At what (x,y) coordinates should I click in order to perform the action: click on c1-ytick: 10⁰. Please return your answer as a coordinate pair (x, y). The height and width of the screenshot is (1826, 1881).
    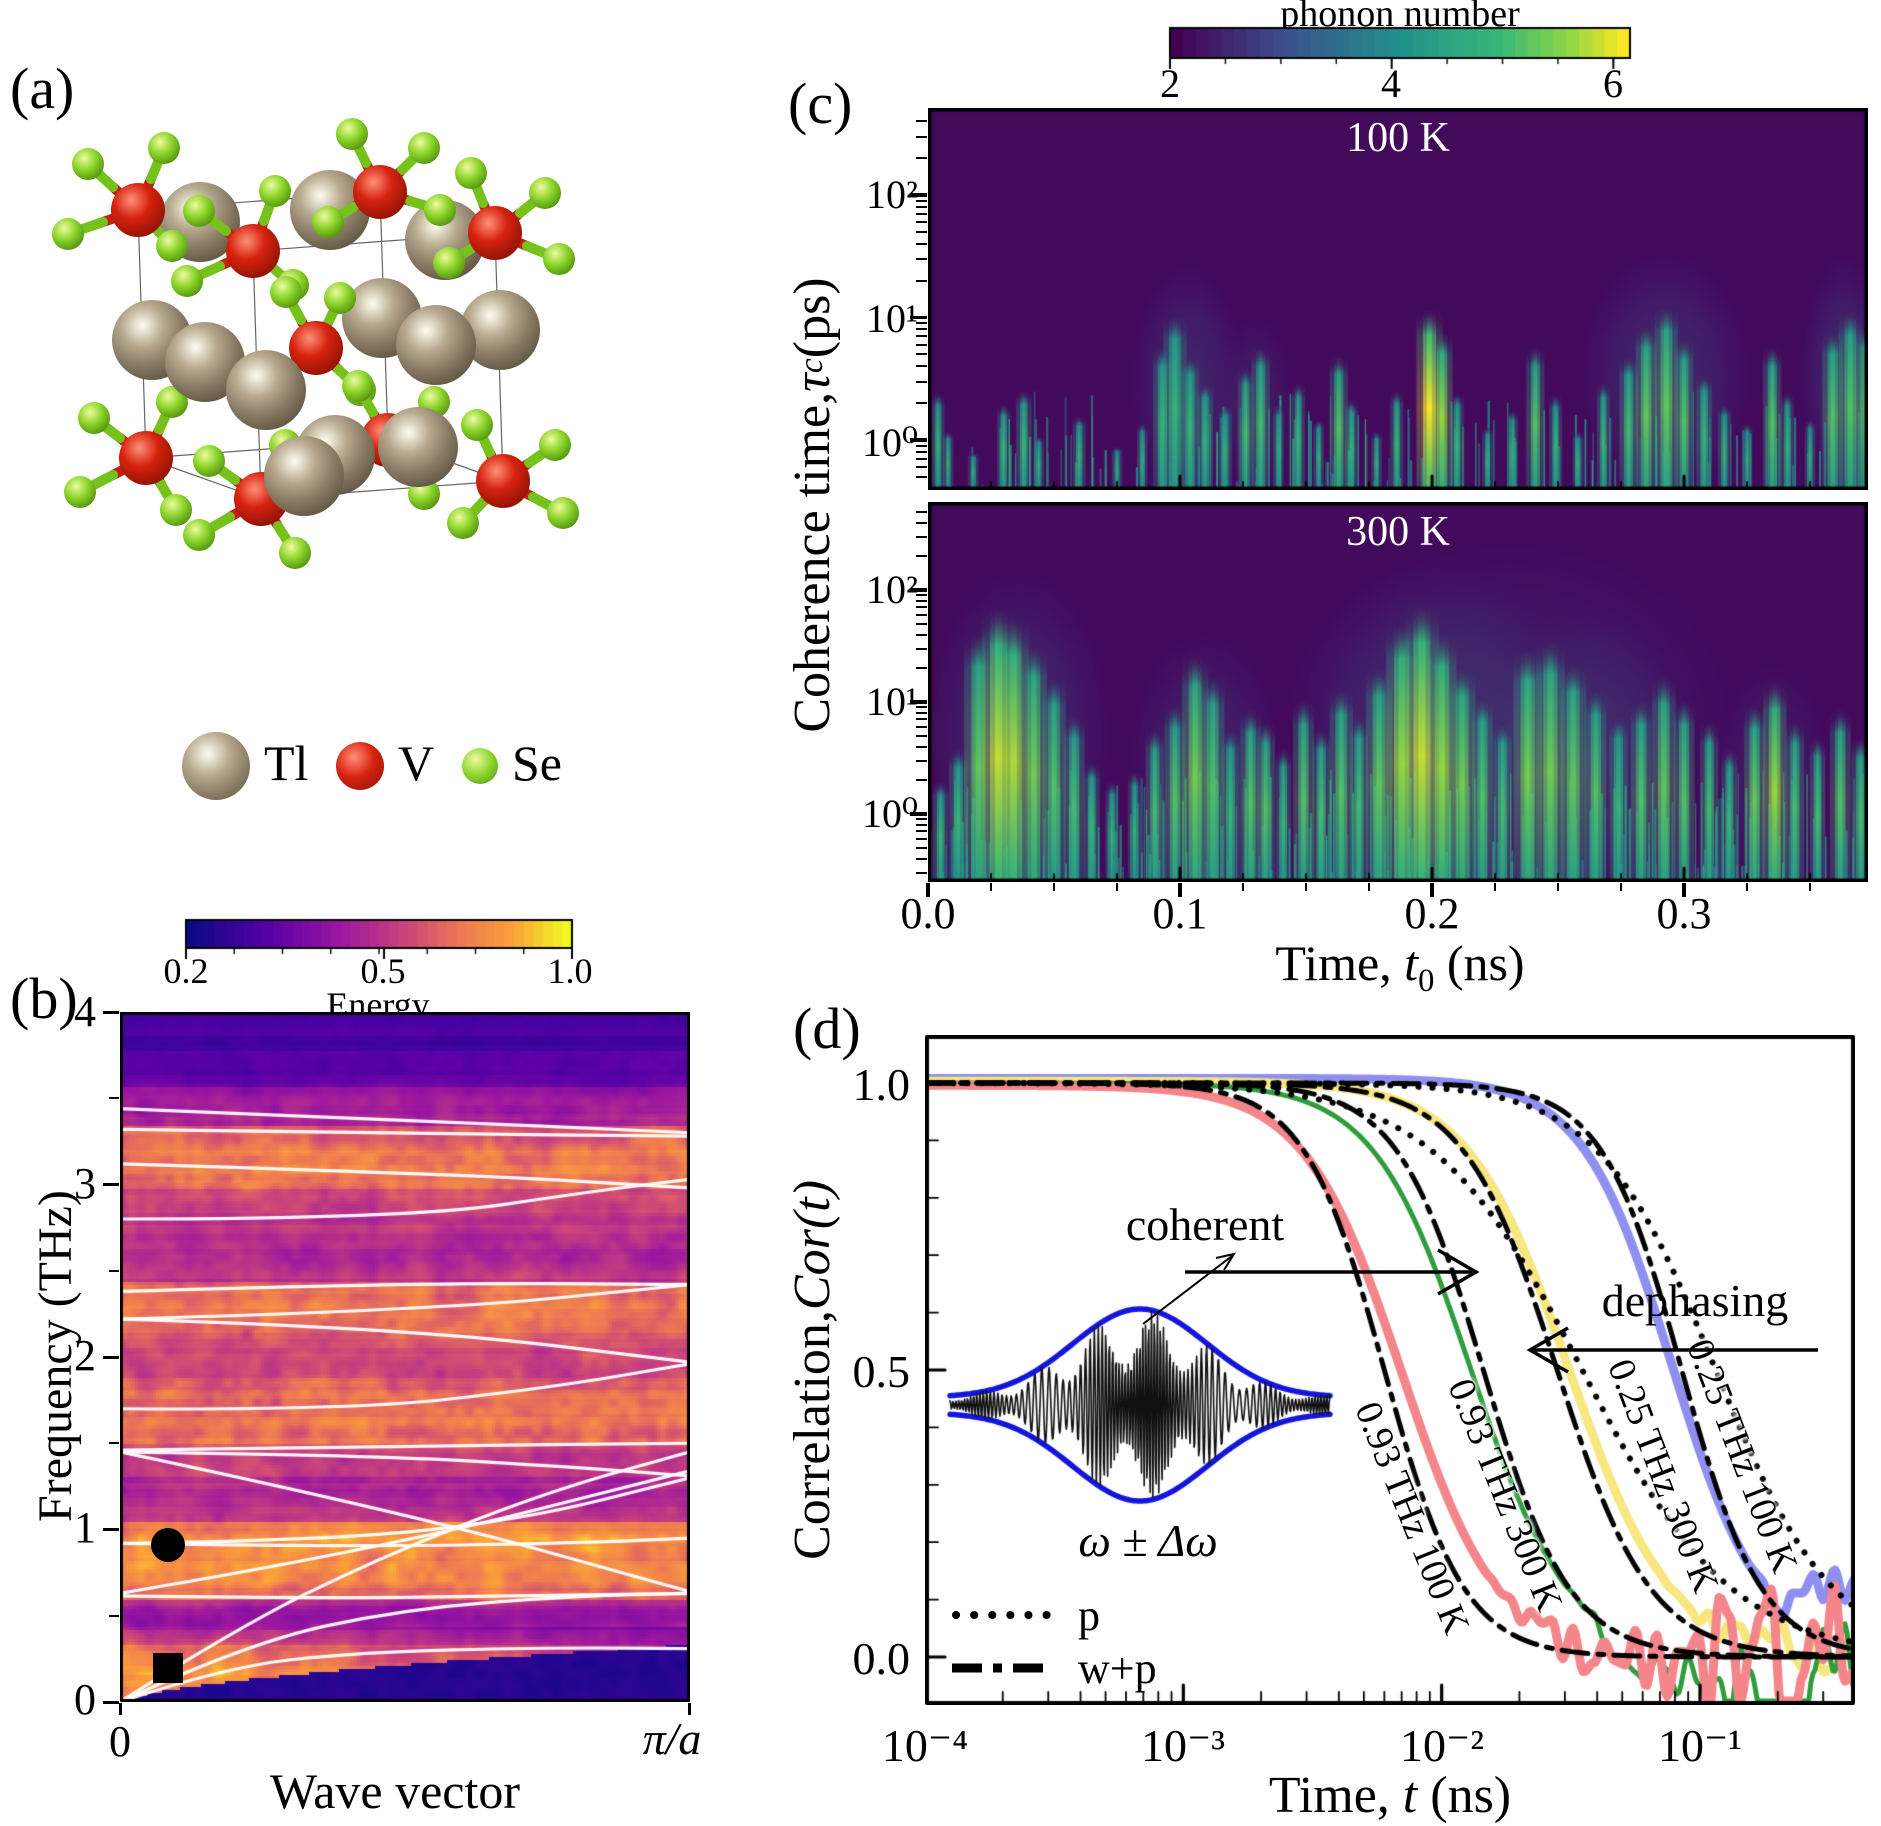
    Looking at the image, I should click on (889, 442).